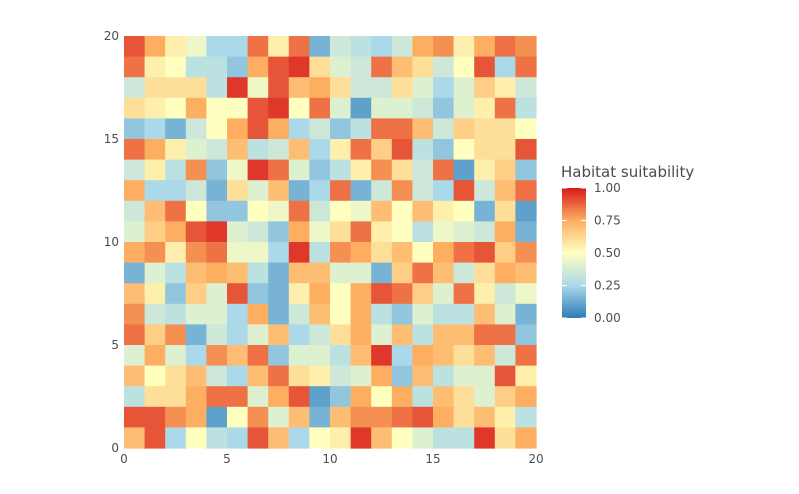 The image size is (799, 494). I want to click on y-tick-label: 10, so click(111, 242).